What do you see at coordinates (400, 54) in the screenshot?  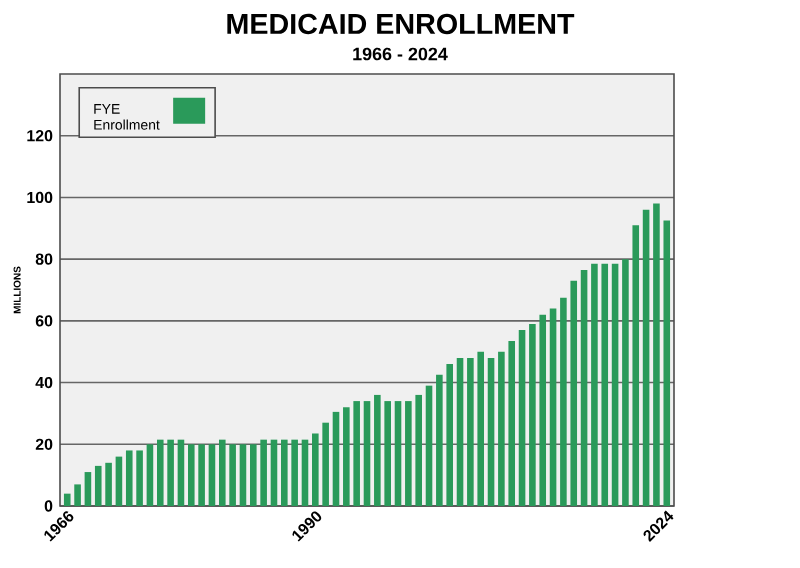 I see `chart-subtitle: 1966 - 2024` at bounding box center [400, 54].